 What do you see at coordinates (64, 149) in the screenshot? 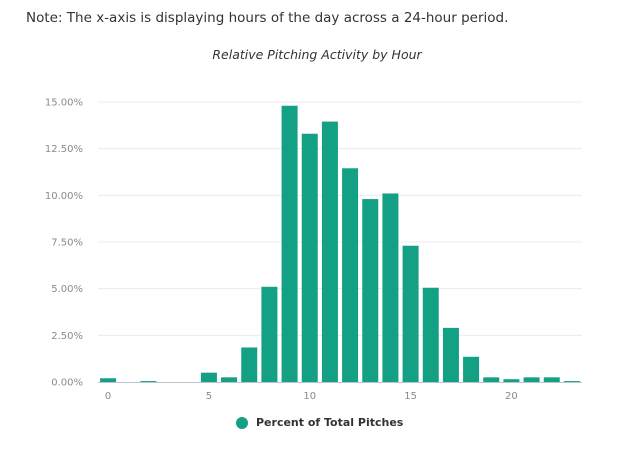
I see `y-tick-label: 12.50%` at bounding box center [64, 149].